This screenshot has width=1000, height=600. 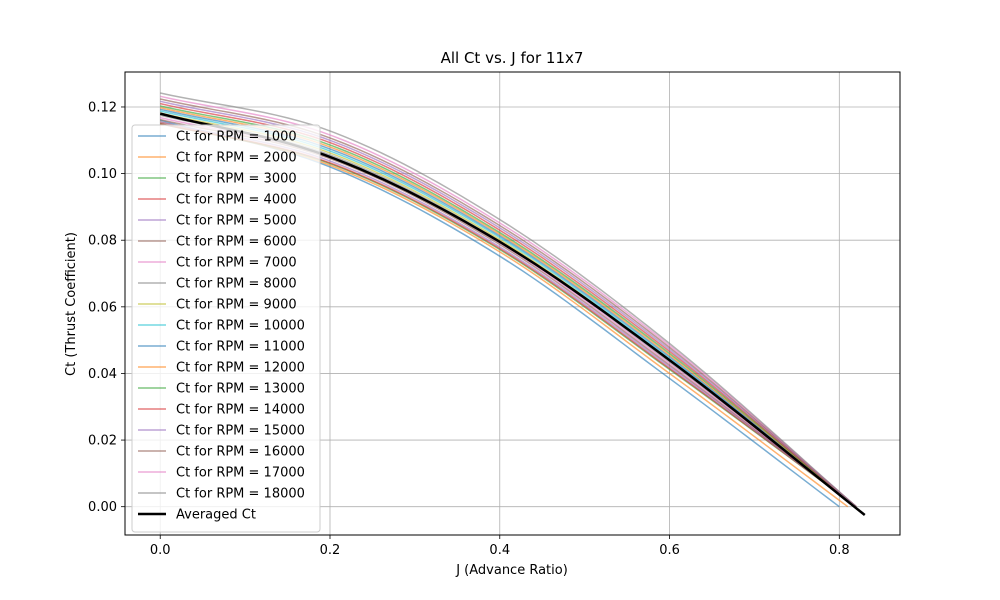 I want to click on y-tick-label: 0.10, so click(x=102, y=174).